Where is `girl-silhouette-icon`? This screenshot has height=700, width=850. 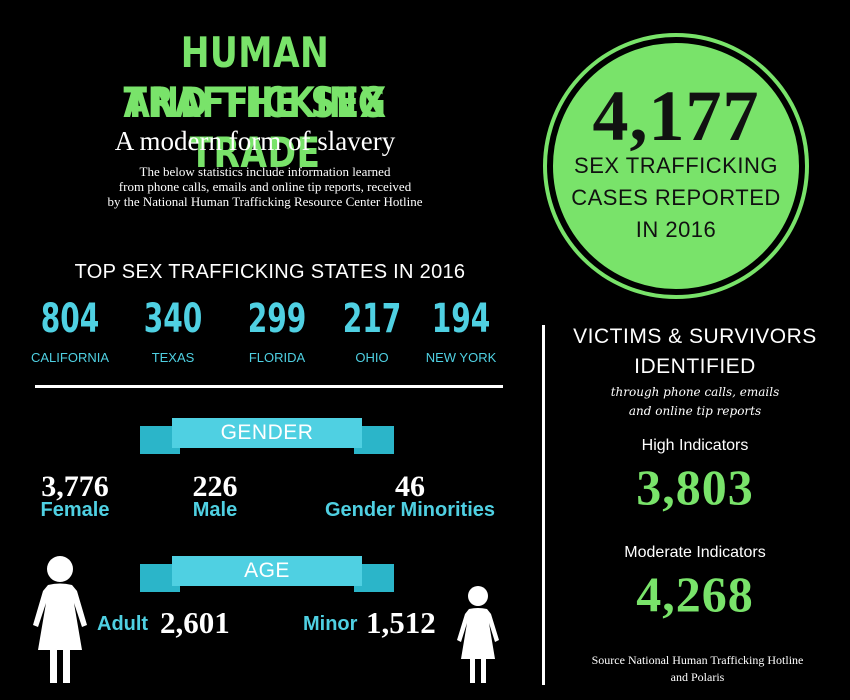
girl-silhouette-icon is located at coordinates (478, 634).